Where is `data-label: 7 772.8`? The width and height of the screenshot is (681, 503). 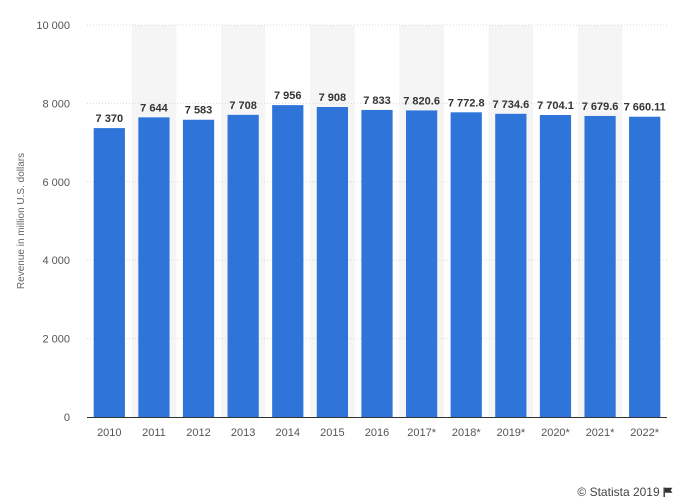 data-label: 7 772.8 is located at coordinates (466, 103).